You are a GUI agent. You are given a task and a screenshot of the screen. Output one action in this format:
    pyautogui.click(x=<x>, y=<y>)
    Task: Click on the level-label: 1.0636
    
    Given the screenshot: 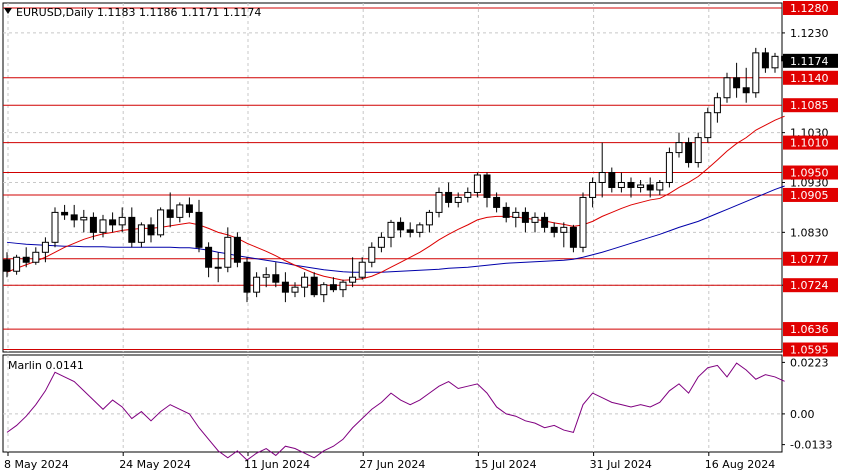 What is the action you would take?
    pyautogui.click(x=809, y=329)
    